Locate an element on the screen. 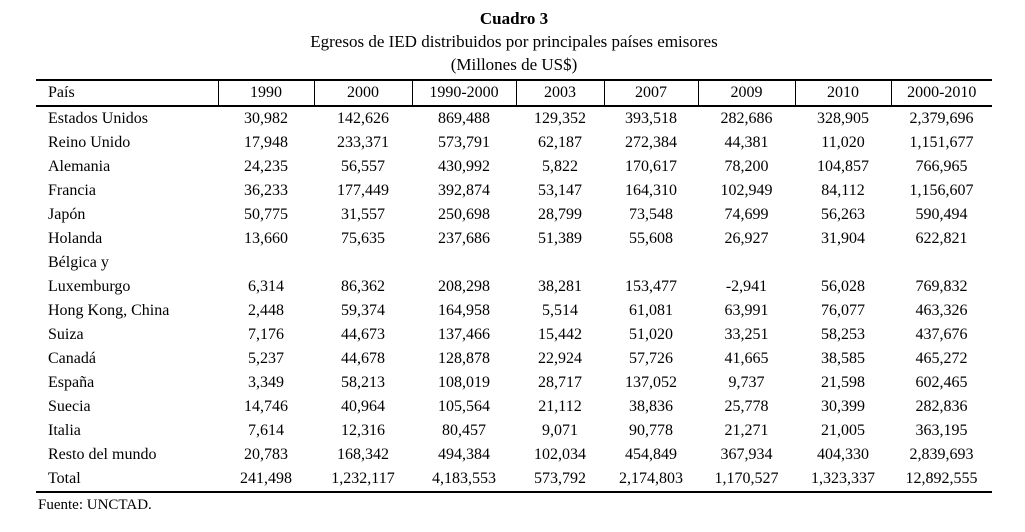 The image size is (1025, 532). value-cell: 766,965 is located at coordinates (941, 166).